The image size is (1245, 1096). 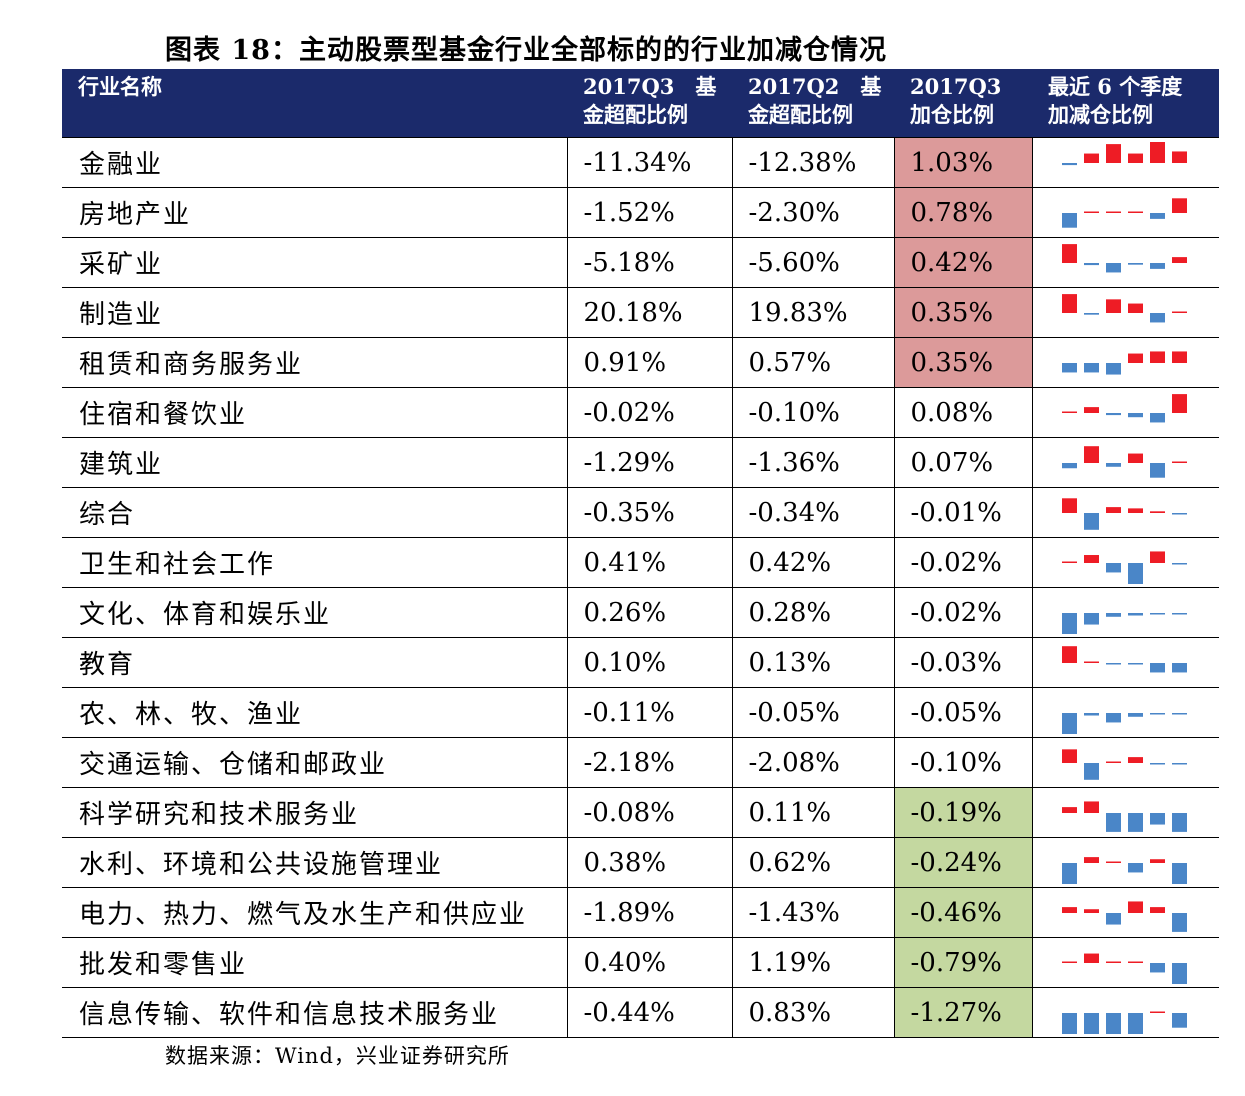 What do you see at coordinates (649, 212) in the screenshot?
I see `q3-overweight-cell: -1.52%` at bounding box center [649, 212].